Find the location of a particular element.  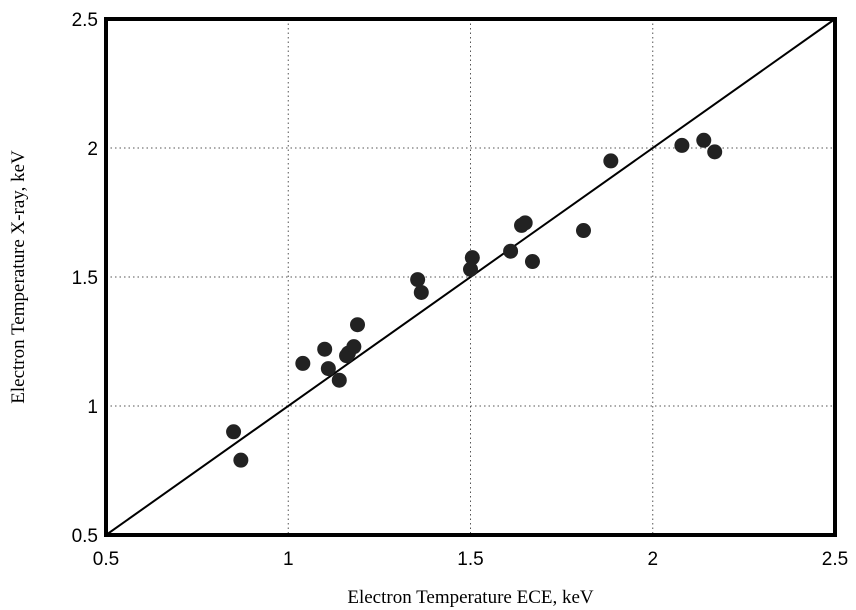

x-tick-label: 1.5 is located at coordinates (470, 559).